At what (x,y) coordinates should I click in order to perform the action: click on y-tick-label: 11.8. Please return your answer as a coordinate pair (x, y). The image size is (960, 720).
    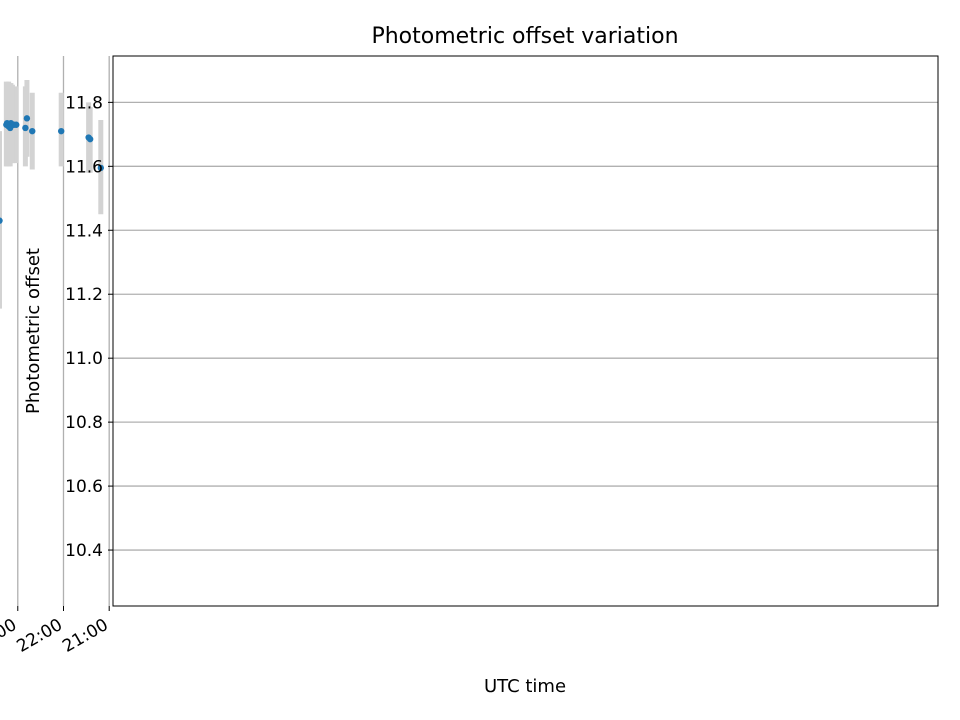
    Looking at the image, I should click on (84, 103).